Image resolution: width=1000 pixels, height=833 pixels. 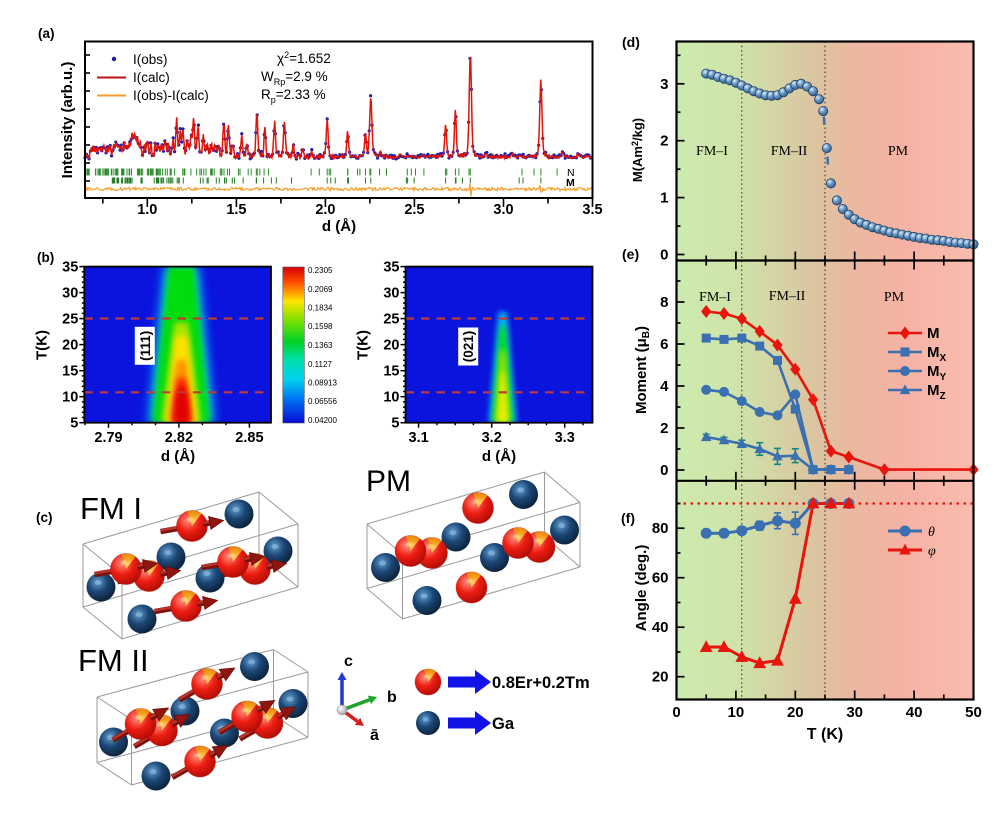 What do you see at coordinates (236, 210) in the screenshot?
I see `svg-text: 1.5` at bounding box center [236, 210].